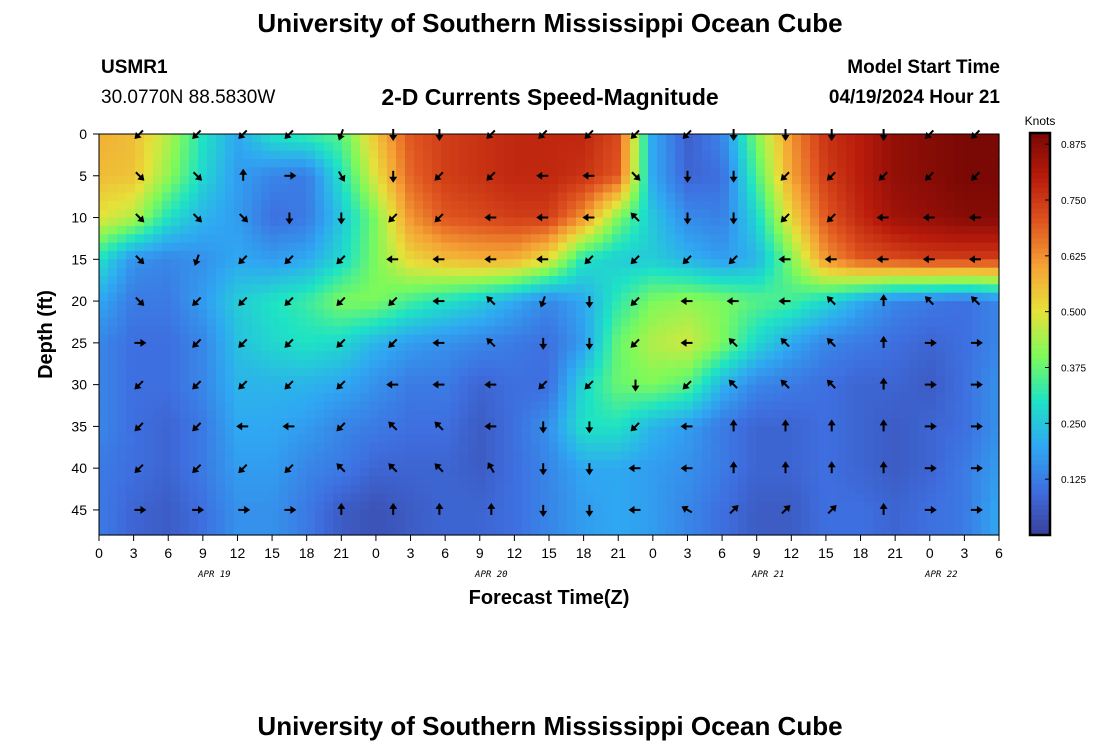 This screenshot has width=1100, height=750. I want to click on current-arrow, so click(543, 427).